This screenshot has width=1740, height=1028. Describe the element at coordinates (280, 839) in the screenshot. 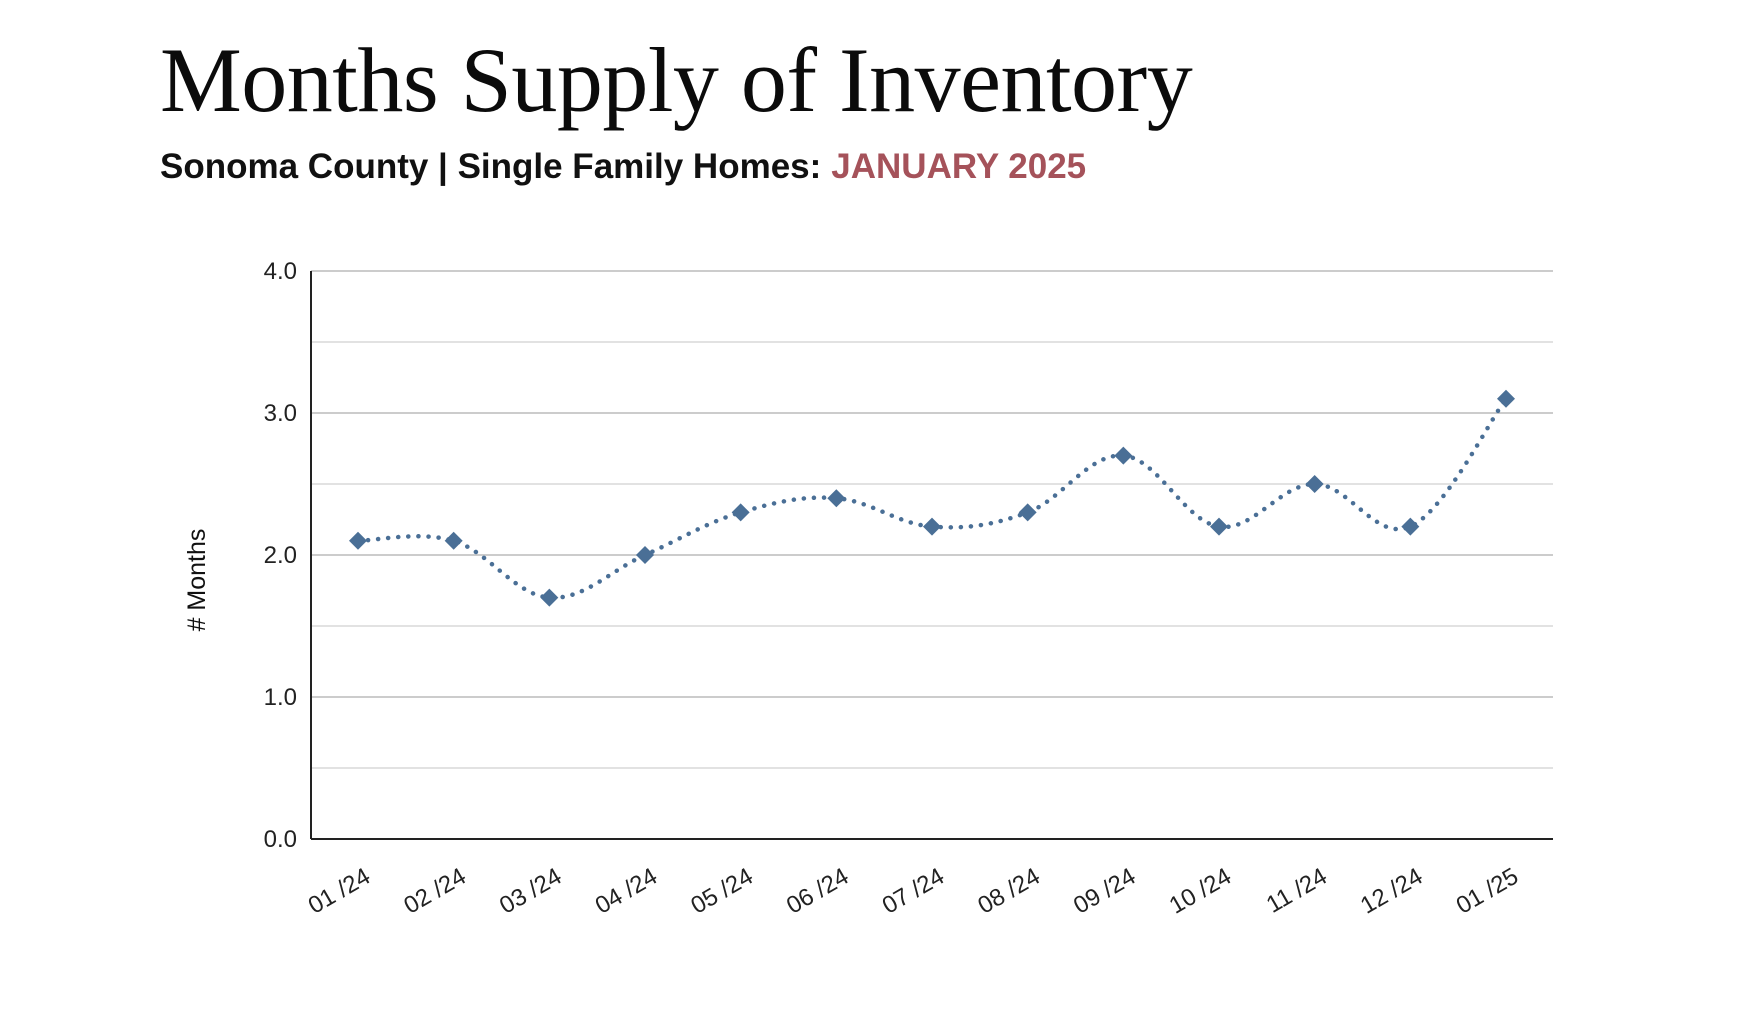

I see `y-tick-label: 0.0` at that location.